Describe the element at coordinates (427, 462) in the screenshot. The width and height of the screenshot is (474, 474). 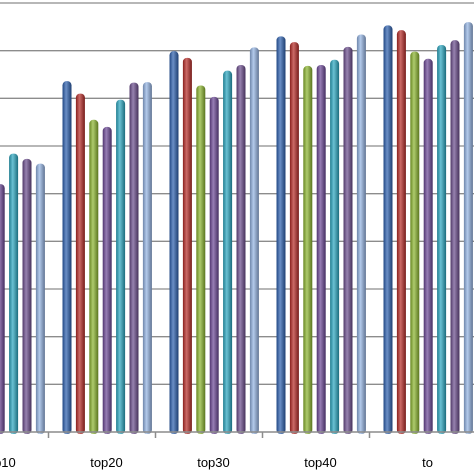
I see `x-tick-label: to` at that location.